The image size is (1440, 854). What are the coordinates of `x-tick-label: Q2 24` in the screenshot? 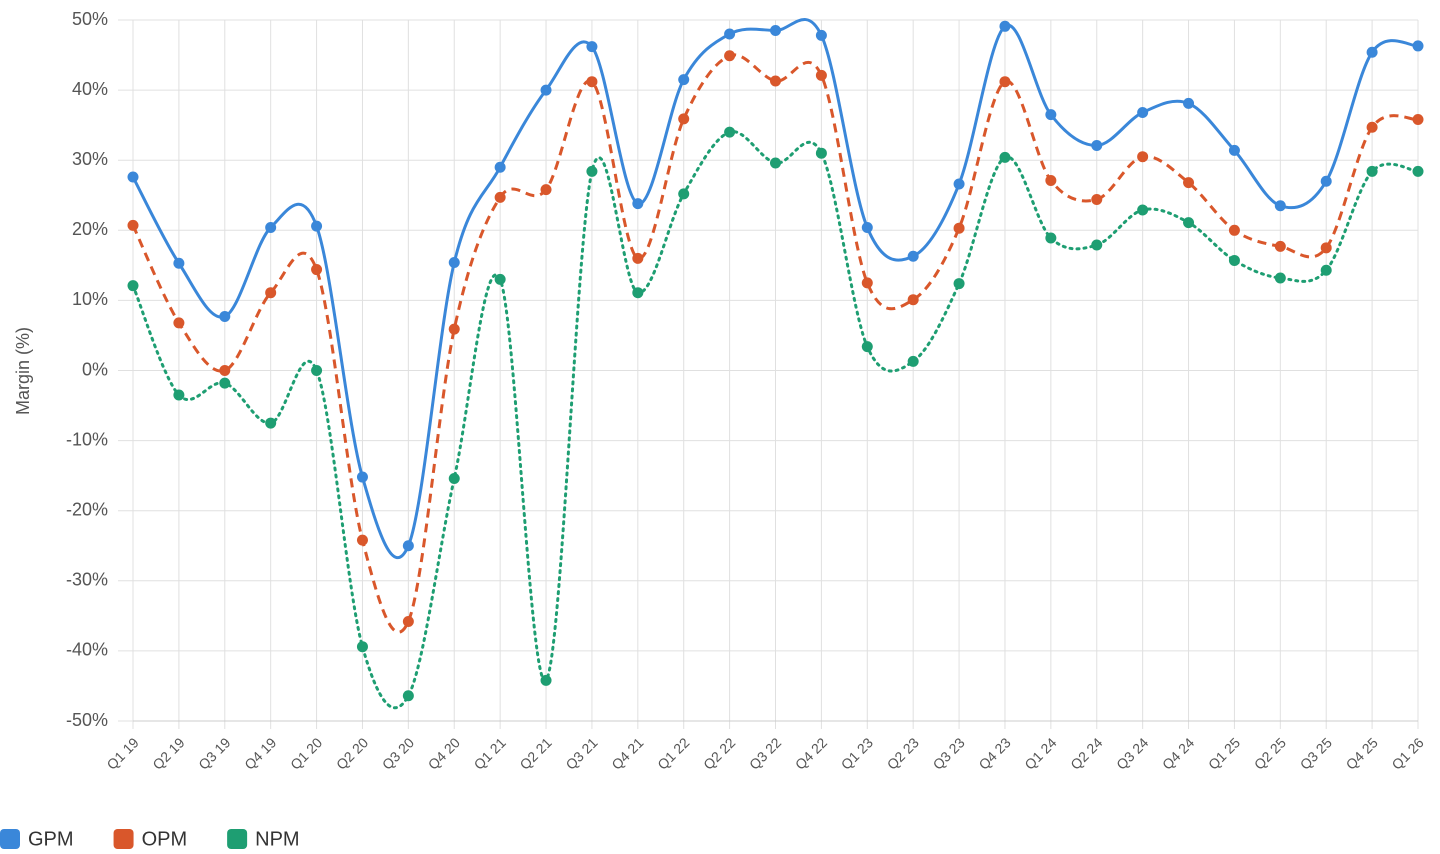 It's located at (1086, 753).